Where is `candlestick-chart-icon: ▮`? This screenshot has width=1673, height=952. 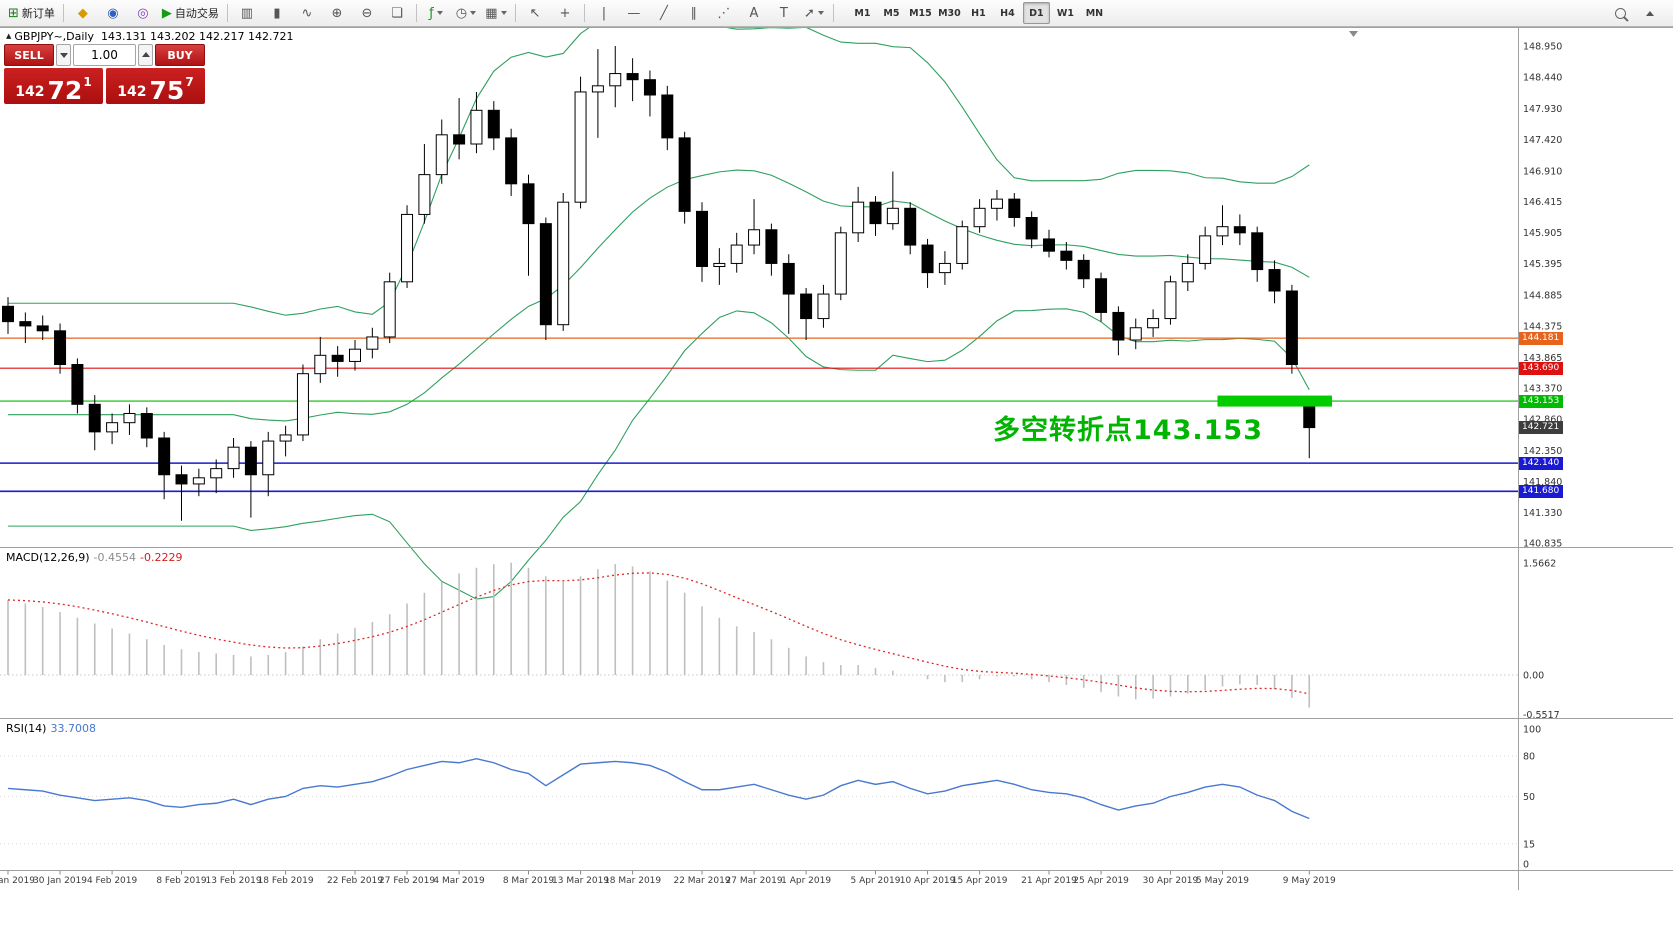
candlestick-chart-icon: ▮ is located at coordinates (277, 13).